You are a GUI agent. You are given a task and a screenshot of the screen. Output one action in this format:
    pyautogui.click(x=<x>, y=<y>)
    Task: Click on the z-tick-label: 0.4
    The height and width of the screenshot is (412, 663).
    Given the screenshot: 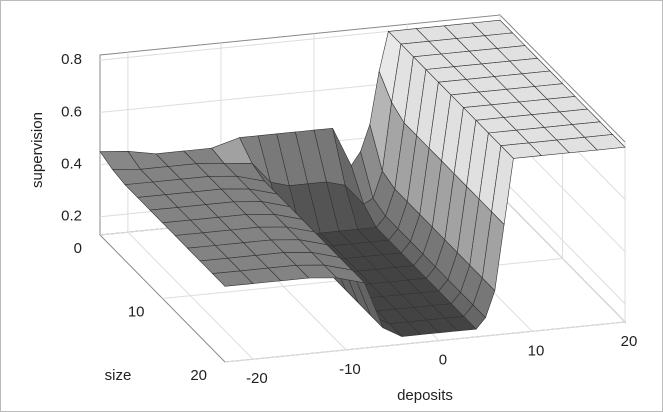 What is the action you would take?
    pyautogui.click(x=71, y=164)
    